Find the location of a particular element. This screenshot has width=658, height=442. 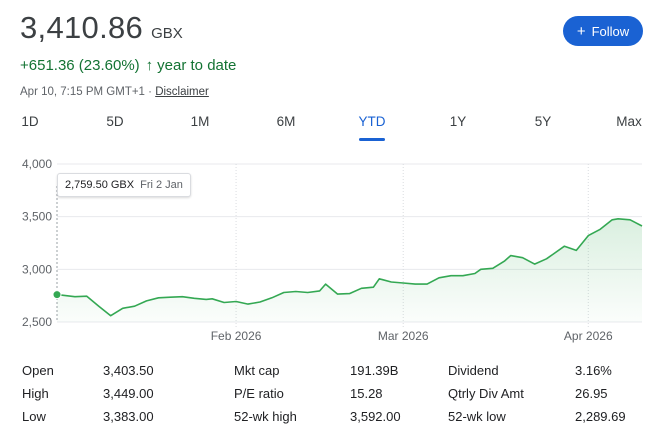

stat-dividend-label: Dividend is located at coordinates (473, 370).